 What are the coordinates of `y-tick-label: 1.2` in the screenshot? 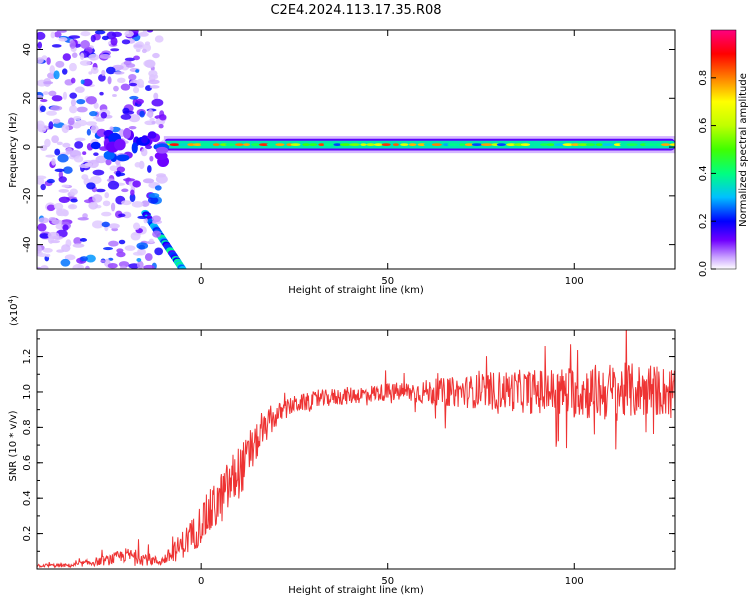 It's located at (27, 357).